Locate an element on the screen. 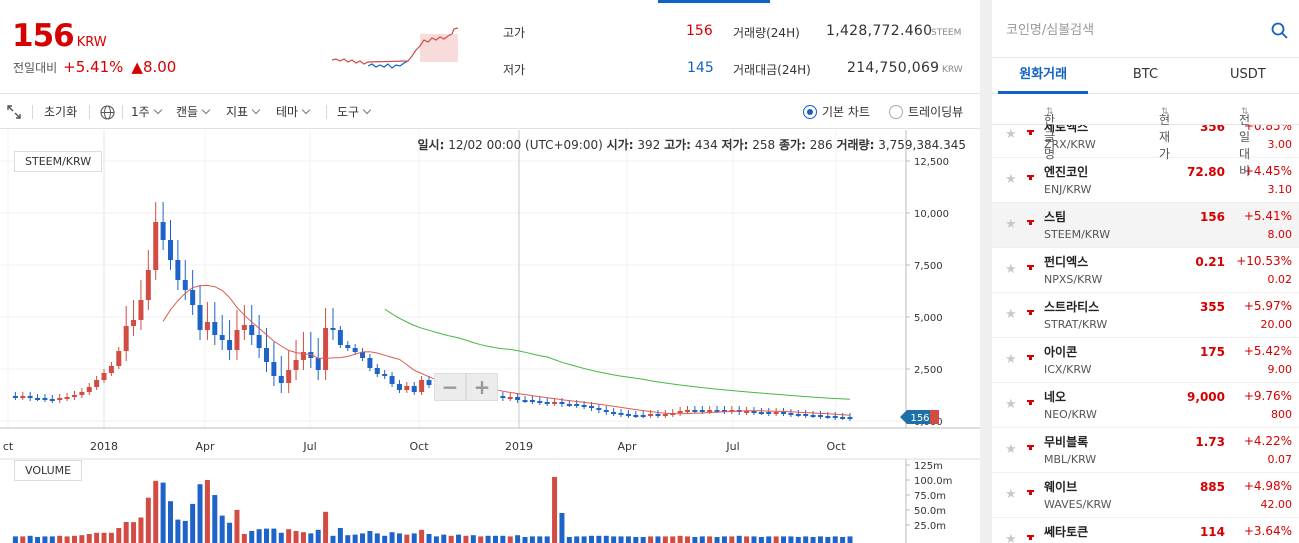  globe-icon is located at coordinates (107, 112).